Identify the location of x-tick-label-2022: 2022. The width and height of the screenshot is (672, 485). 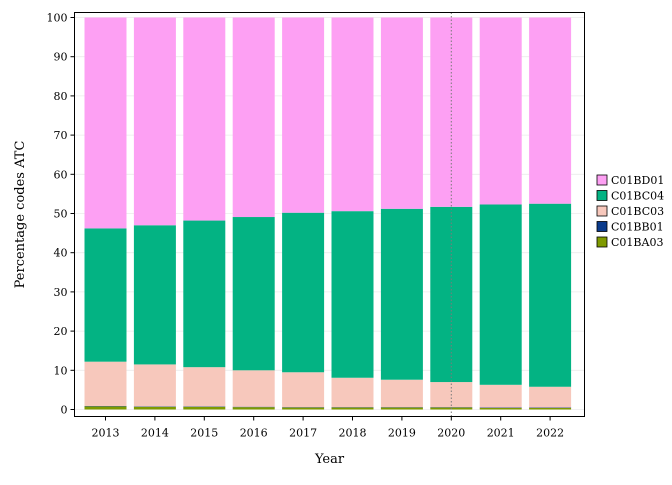
(550, 433).